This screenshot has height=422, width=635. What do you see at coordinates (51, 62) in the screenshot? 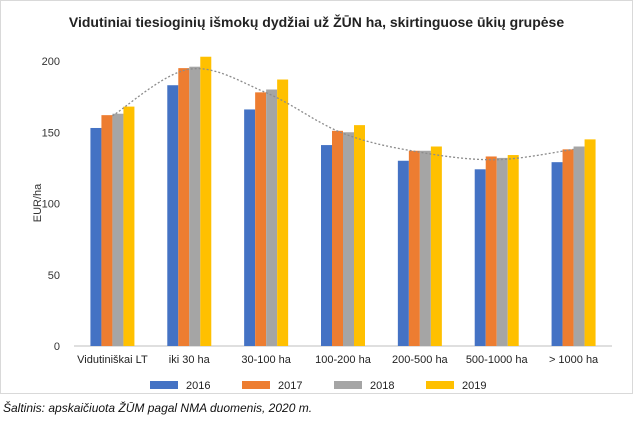
I see `y-tick-label: 200` at bounding box center [51, 62].